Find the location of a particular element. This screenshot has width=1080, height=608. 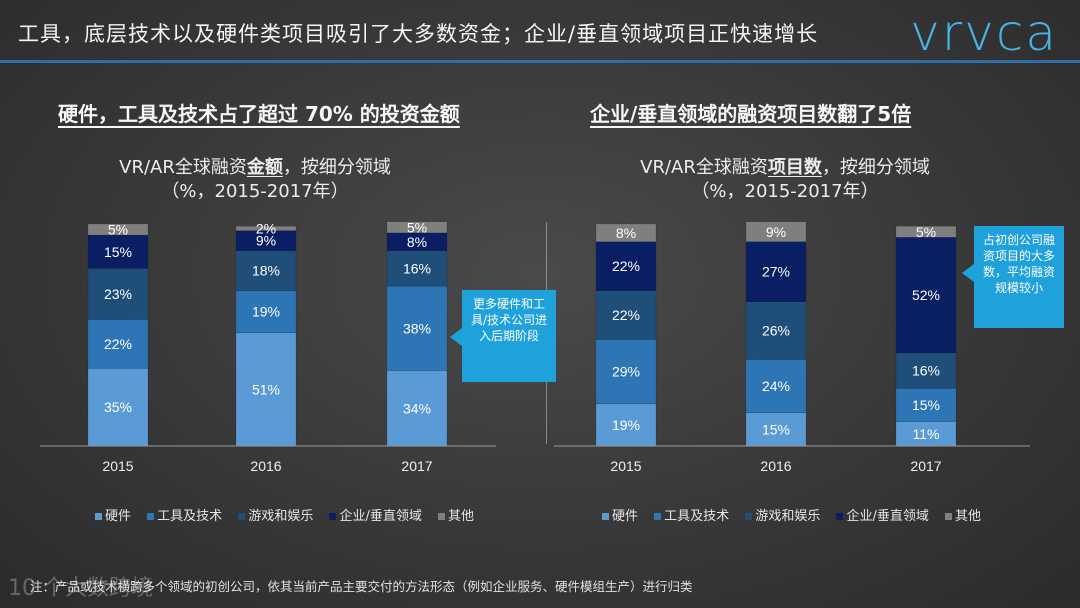

deal-count-bar-2017-enterprise is located at coordinates (926, 295).